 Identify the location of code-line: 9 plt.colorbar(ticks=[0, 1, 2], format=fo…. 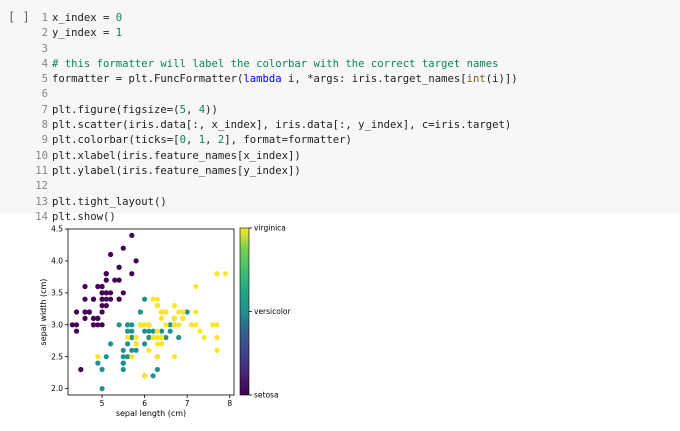
(274, 140).